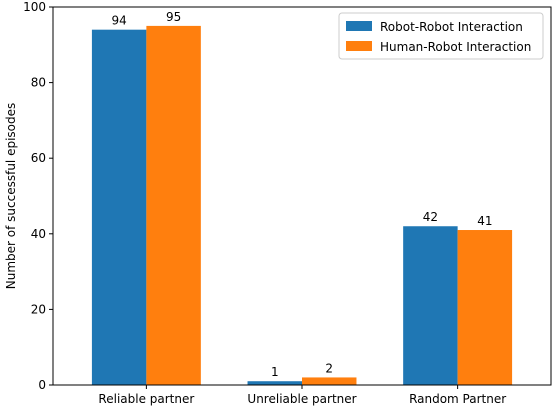 This screenshot has width=557, height=407. Describe the element at coordinates (301, 399) in the screenshot. I see `x-tick-label: Unreliable partner` at that location.